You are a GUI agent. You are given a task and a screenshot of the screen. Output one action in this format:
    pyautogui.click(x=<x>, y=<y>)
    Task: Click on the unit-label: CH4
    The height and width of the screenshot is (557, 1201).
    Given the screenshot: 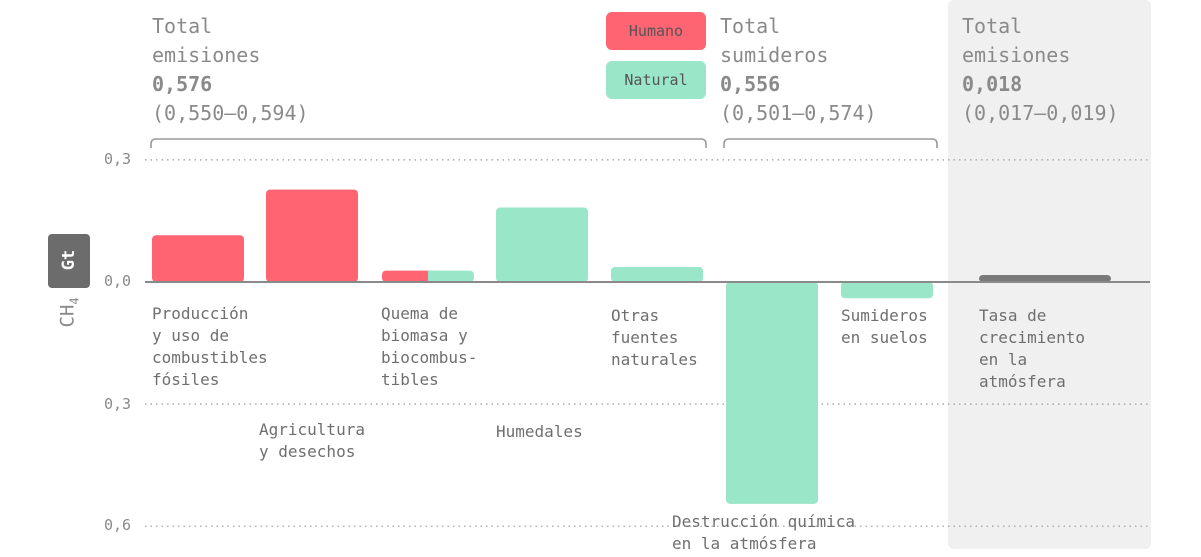 What is the action you would take?
    pyautogui.click(x=69, y=312)
    